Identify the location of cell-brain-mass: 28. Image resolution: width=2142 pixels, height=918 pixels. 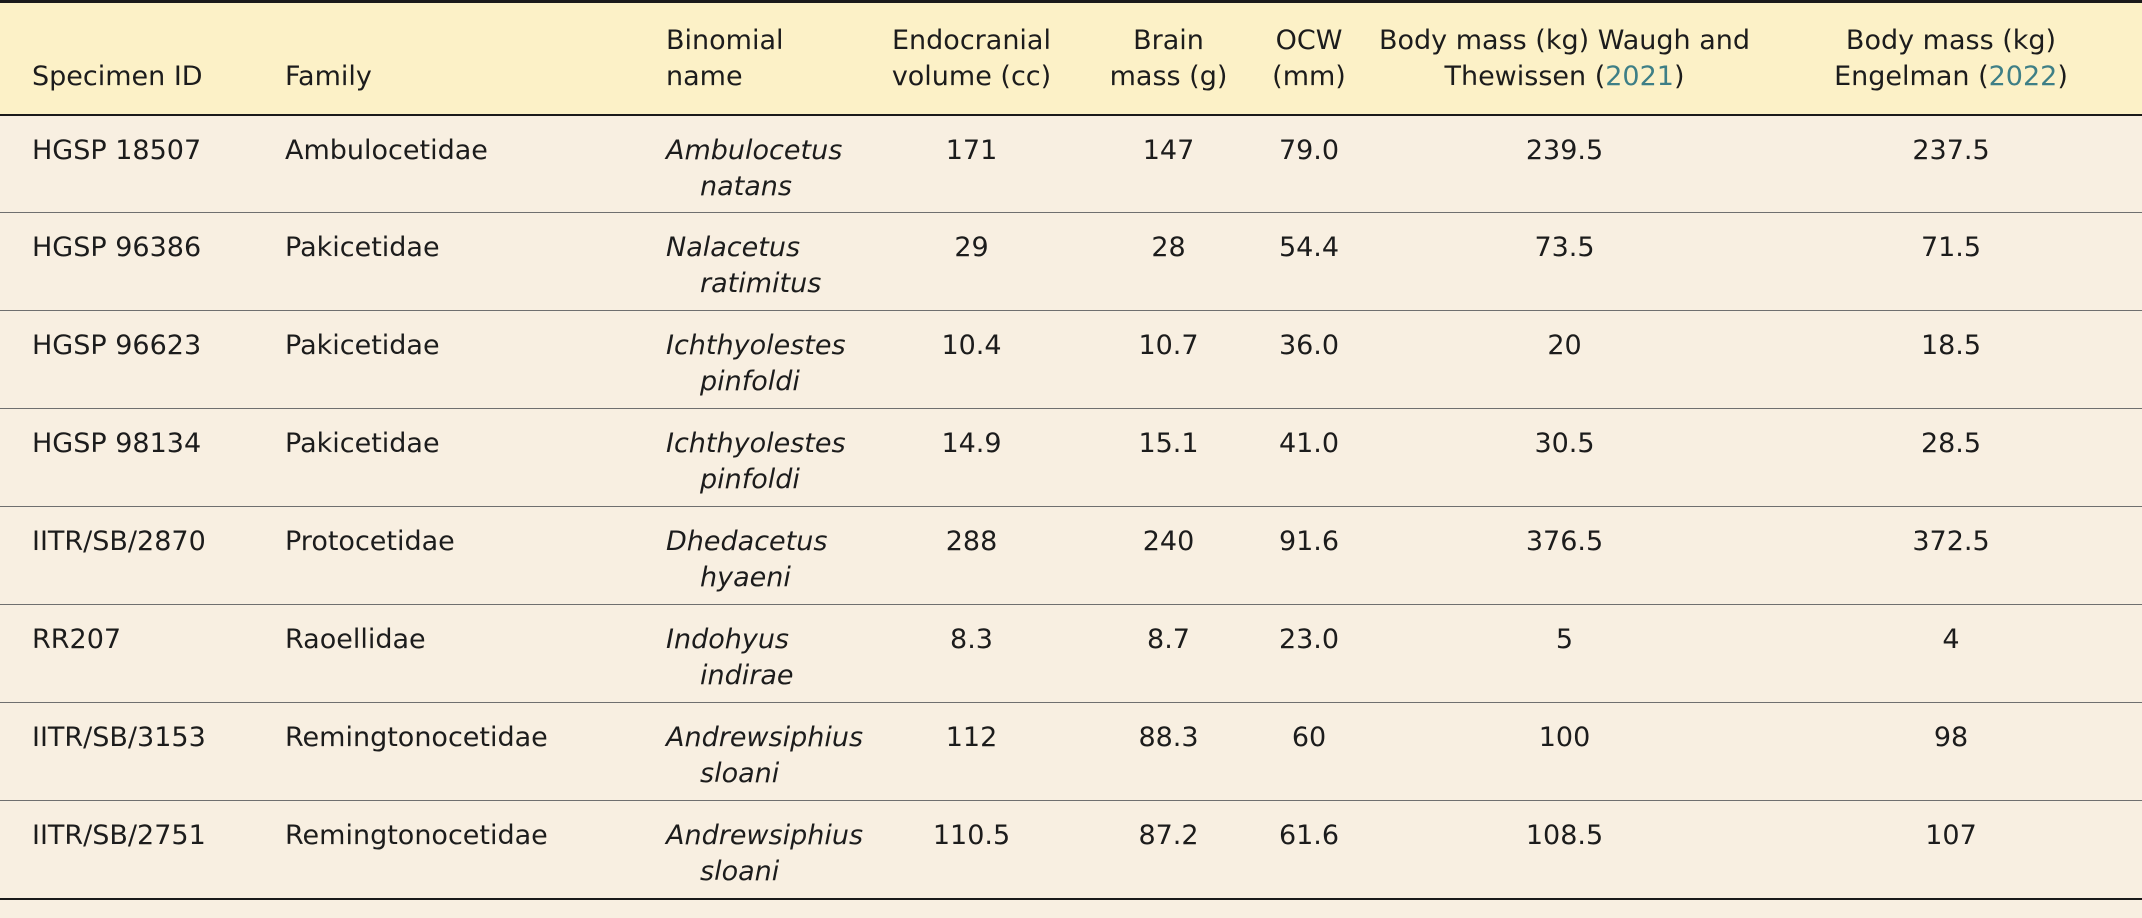
(1168, 261).